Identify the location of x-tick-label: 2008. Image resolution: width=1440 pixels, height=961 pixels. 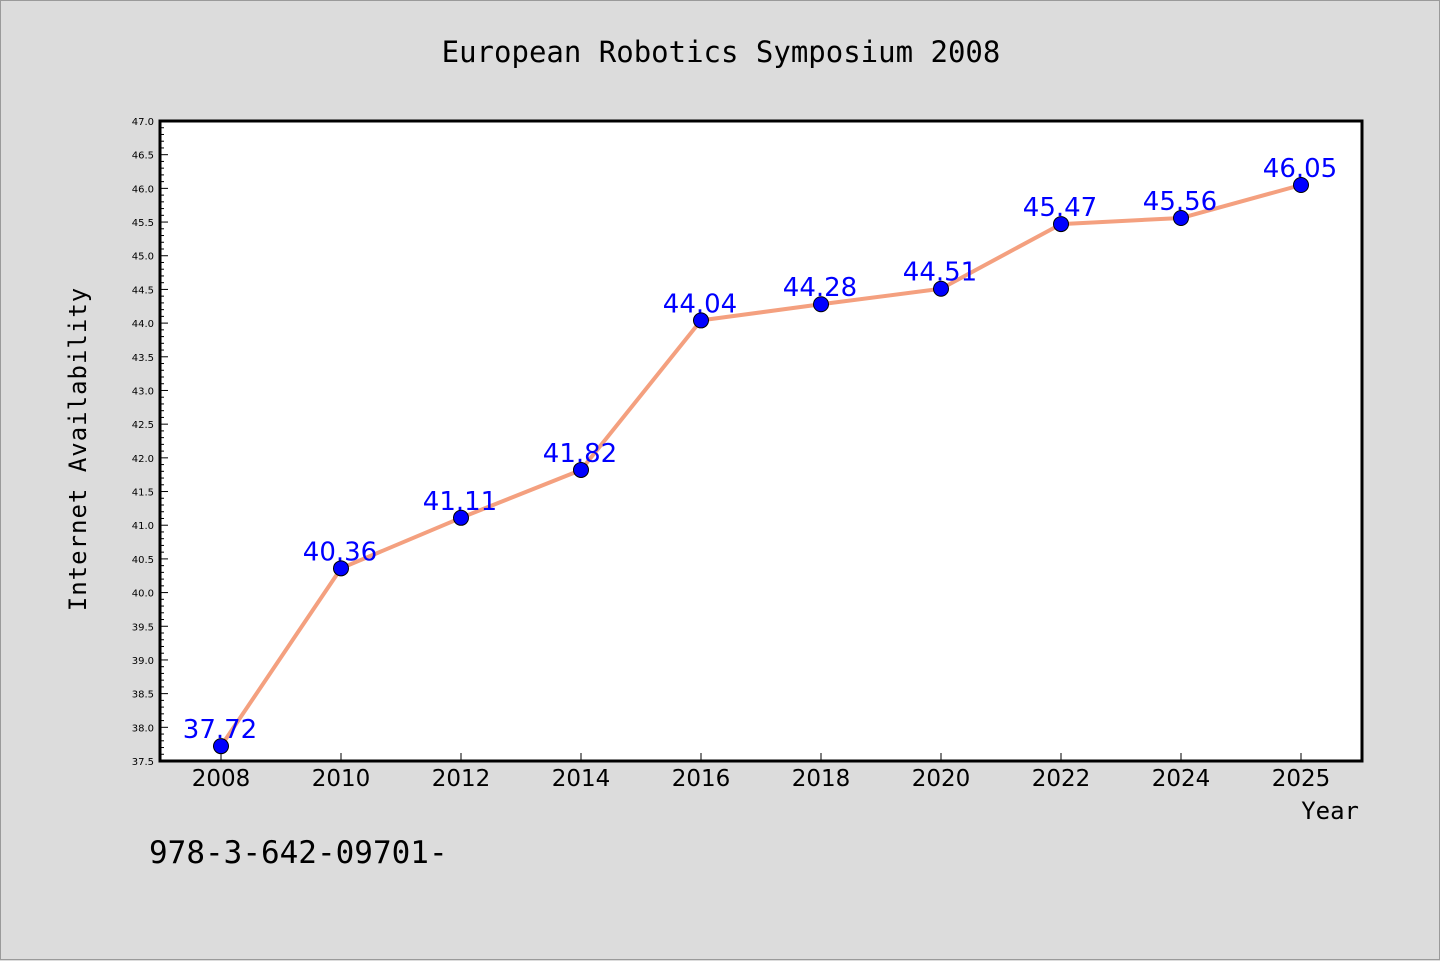
(221, 779).